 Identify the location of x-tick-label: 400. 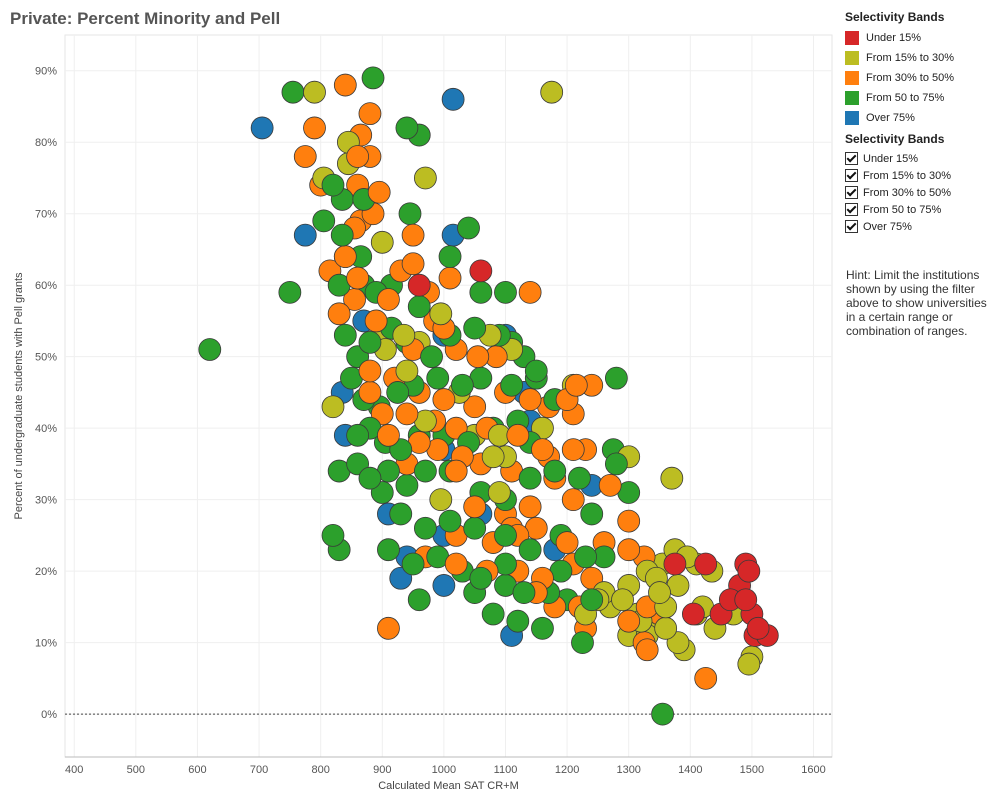
(74, 770).